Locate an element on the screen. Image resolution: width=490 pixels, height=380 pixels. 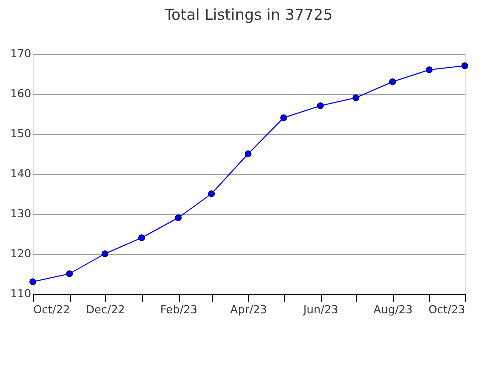
x-tick-label: Apr/23 is located at coordinates (249, 310).